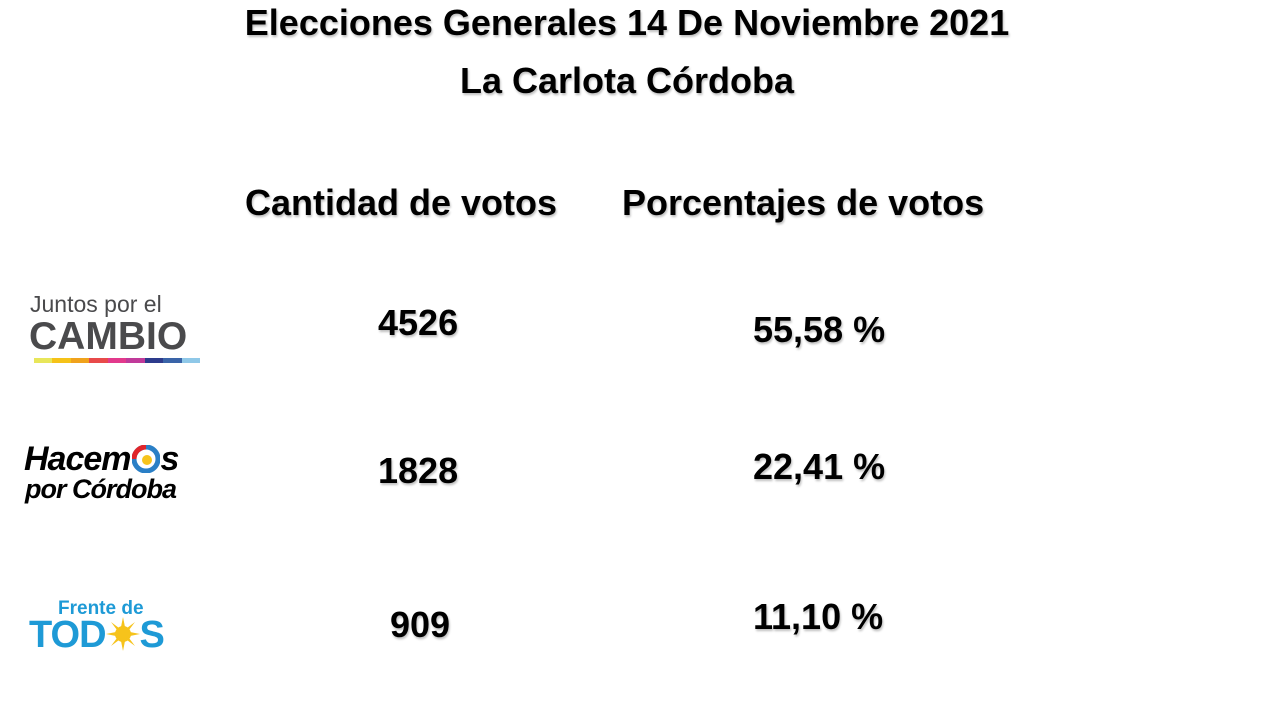  Describe the element at coordinates (101, 459) in the screenshot. I see `logo-text: Hacem s` at that location.